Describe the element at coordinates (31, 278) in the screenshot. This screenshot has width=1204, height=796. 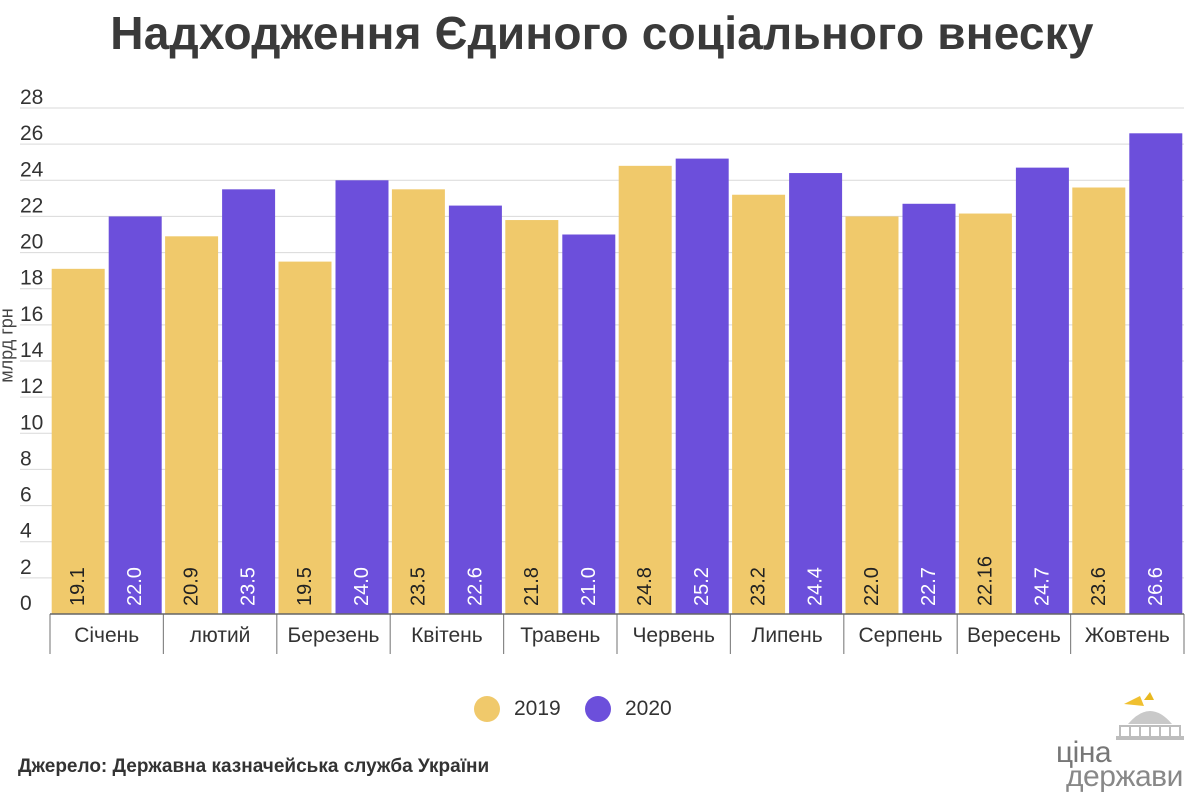
I see `y-tick-label: 18` at that location.